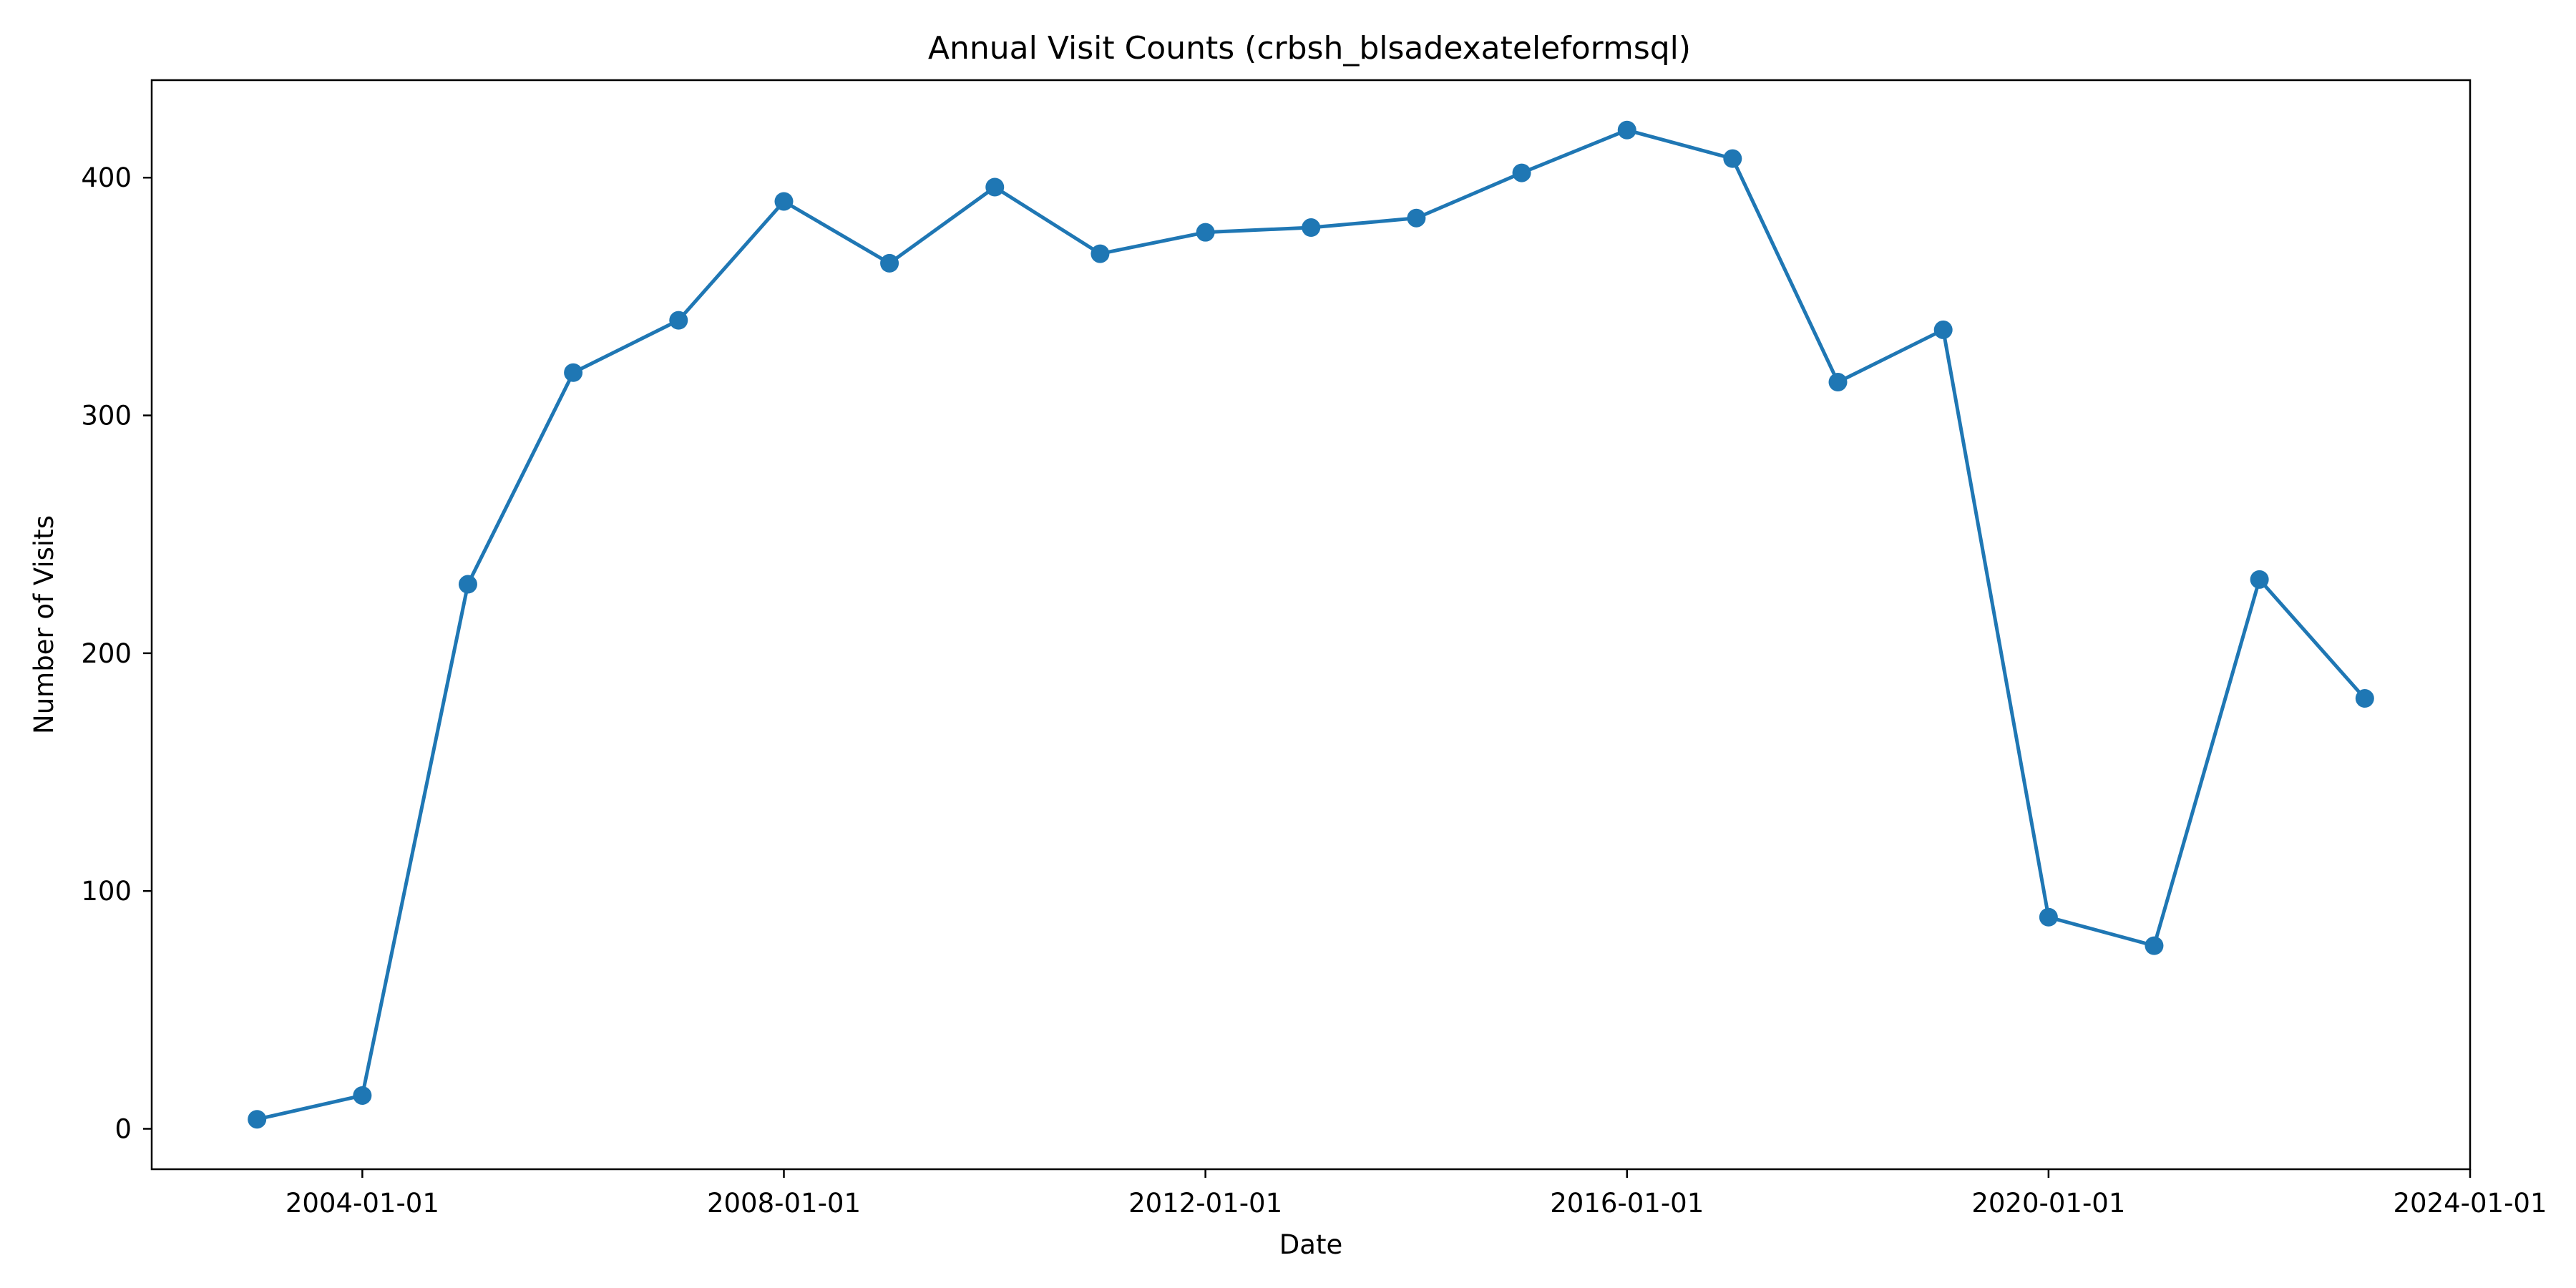  Describe the element at coordinates (106, 653) in the screenshot. I see `y-tick-label: 200` at that location.